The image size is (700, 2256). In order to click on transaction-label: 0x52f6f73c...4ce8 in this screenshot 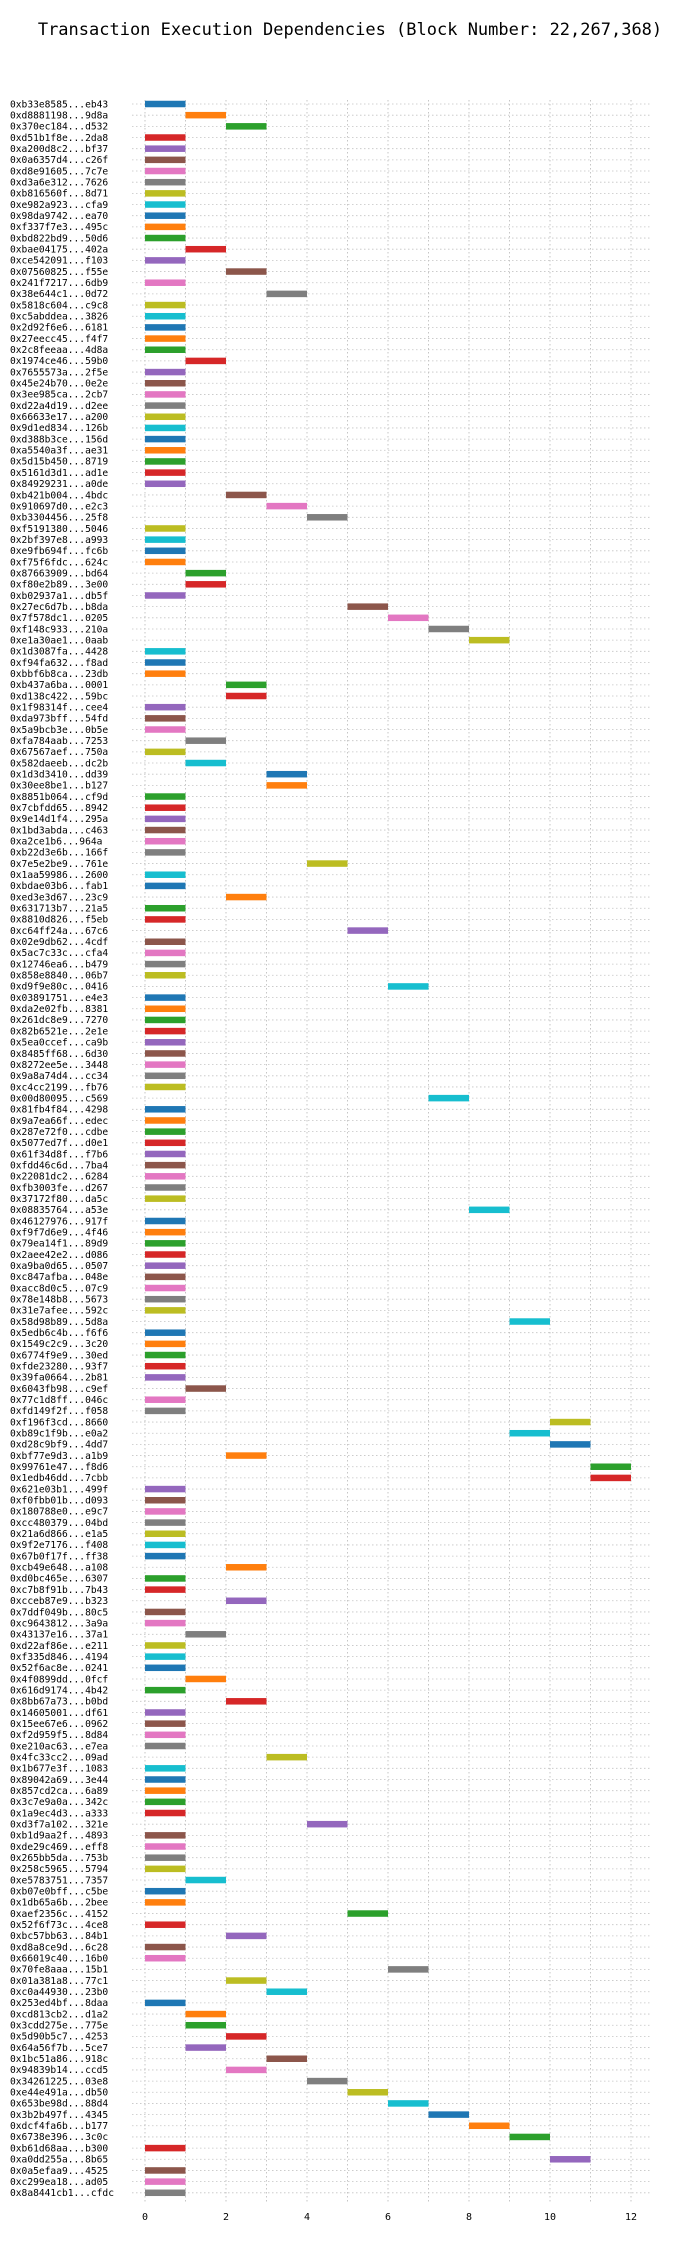, I will do `click(59, 1925)`.